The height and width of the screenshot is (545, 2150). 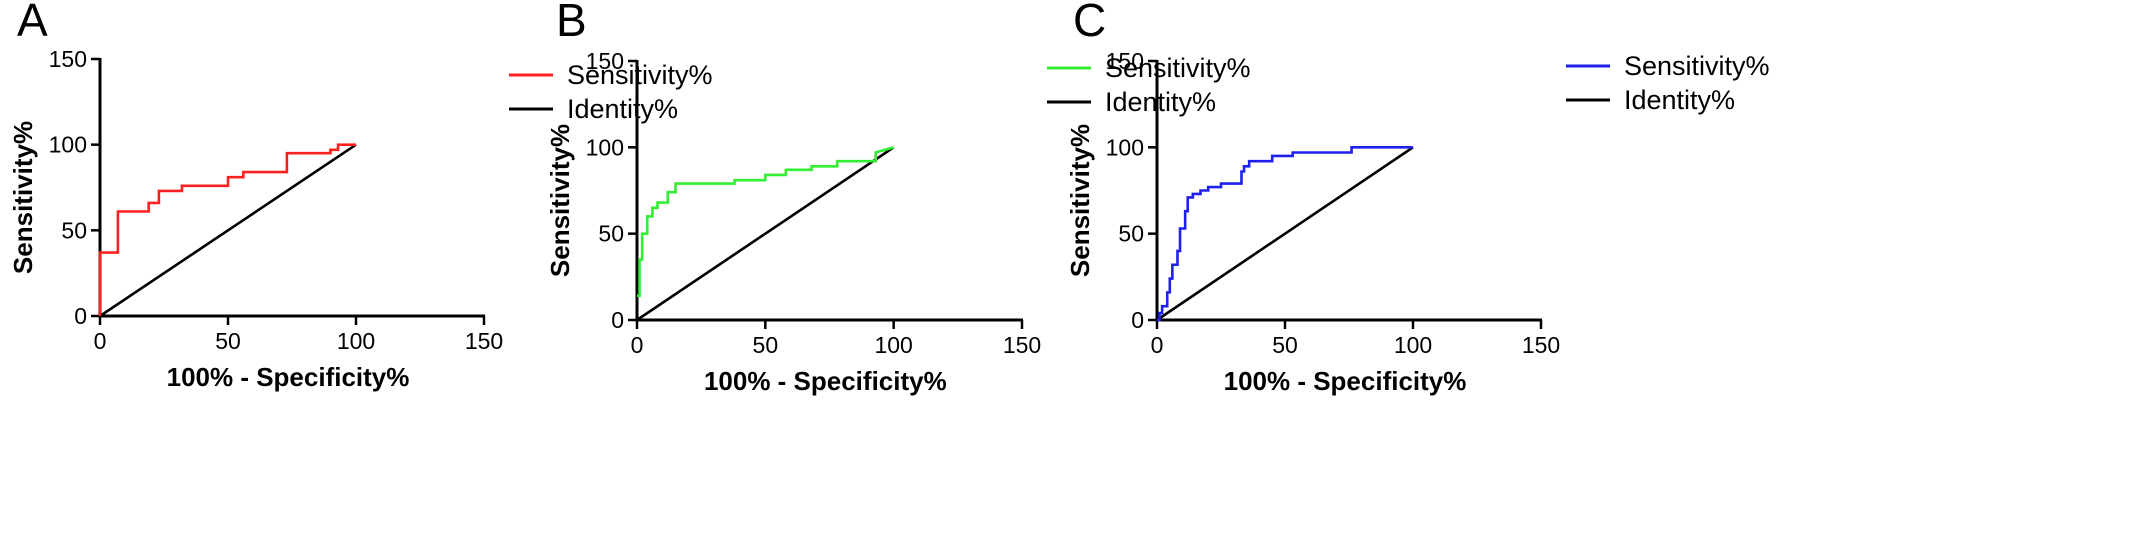 I want to click on panel-letter: A, so click(x=32, y=23).